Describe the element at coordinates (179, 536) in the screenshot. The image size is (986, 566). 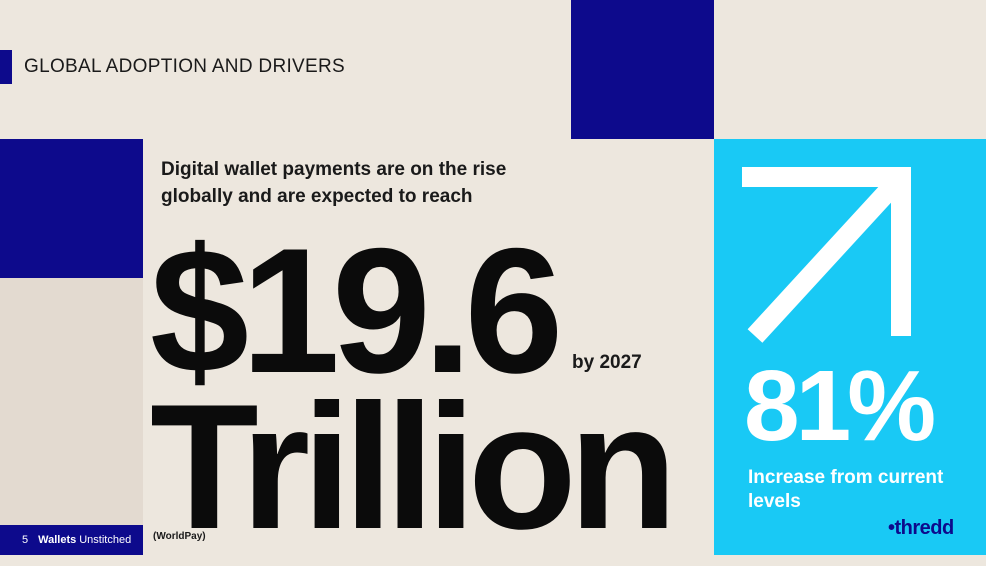
I see `source-citation: (WorldPay)` at that location.